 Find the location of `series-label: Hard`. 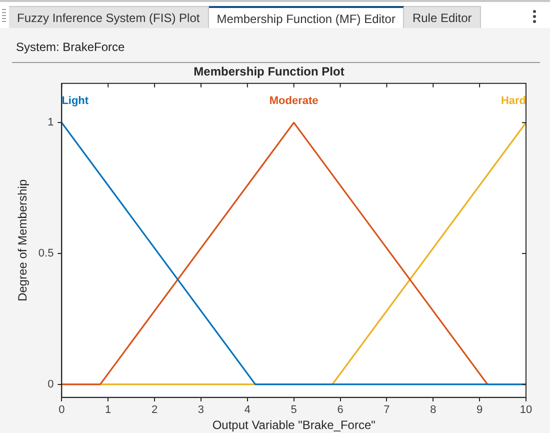

series-label: Hard is located at coordinates (513, 101).